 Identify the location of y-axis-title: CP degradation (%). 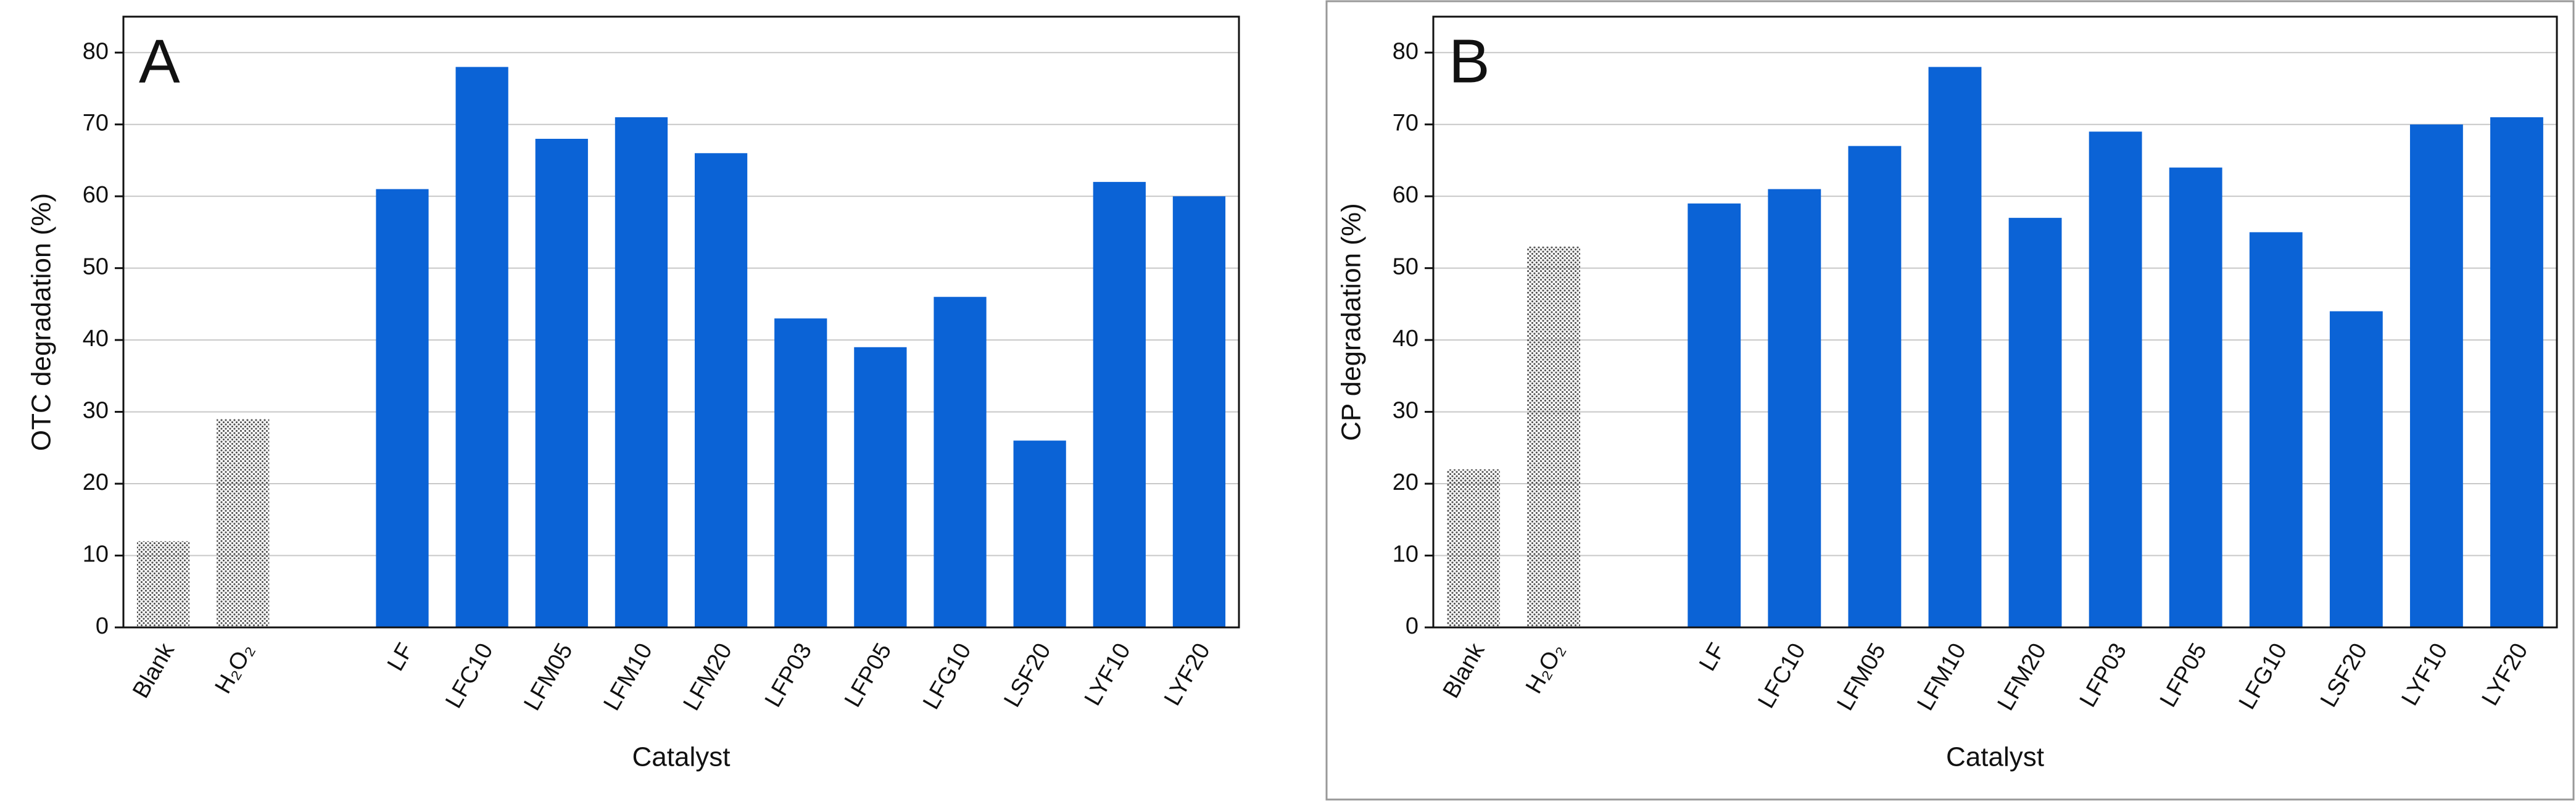
(1351, 322).